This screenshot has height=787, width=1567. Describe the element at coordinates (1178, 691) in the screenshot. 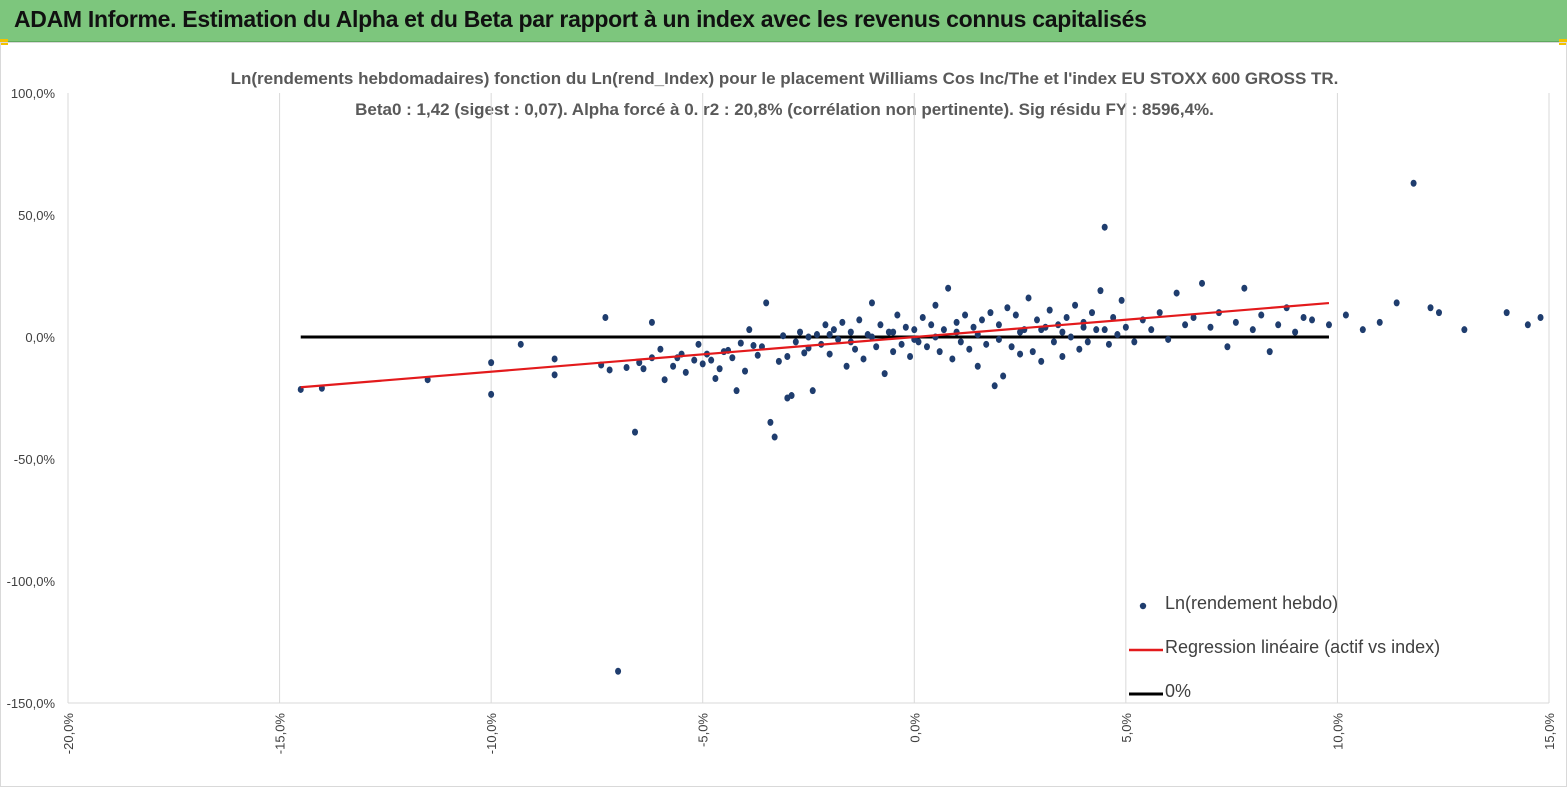

I see `legend-label-zero: 0%` at that location.